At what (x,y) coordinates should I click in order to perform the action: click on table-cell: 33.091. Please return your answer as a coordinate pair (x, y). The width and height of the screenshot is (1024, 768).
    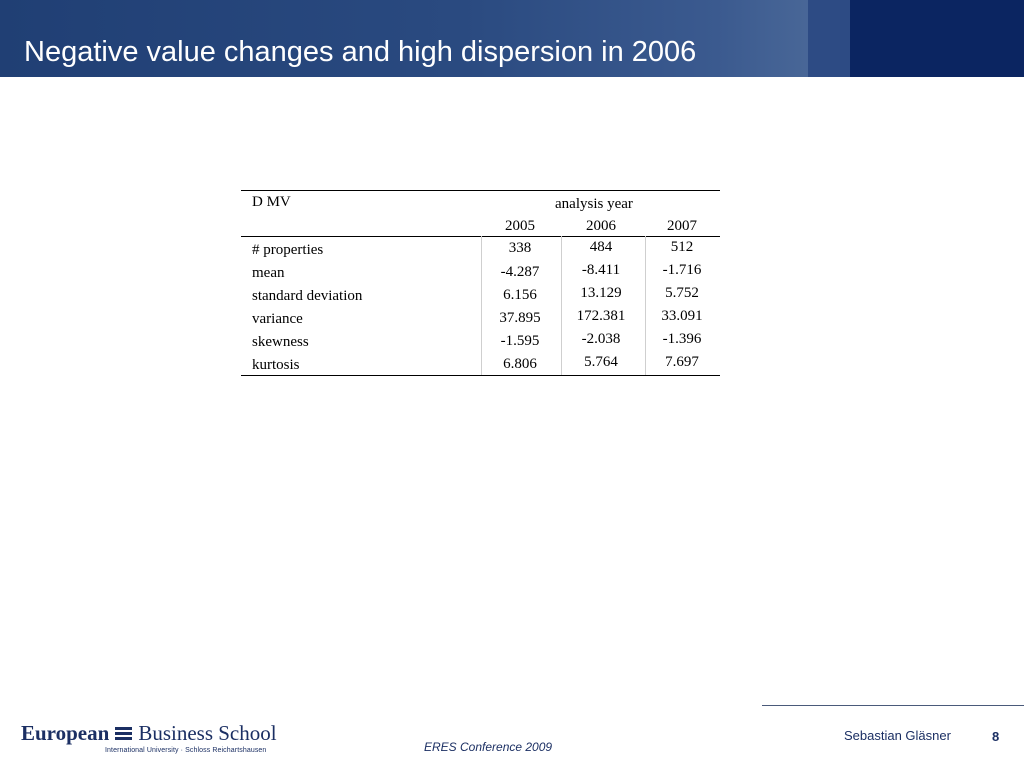
    Looking at the image, I should click on (682, 316).